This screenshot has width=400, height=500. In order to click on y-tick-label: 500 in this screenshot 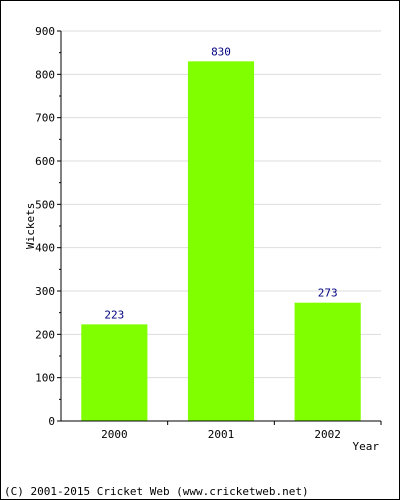, I will do `click(45, 204)`.